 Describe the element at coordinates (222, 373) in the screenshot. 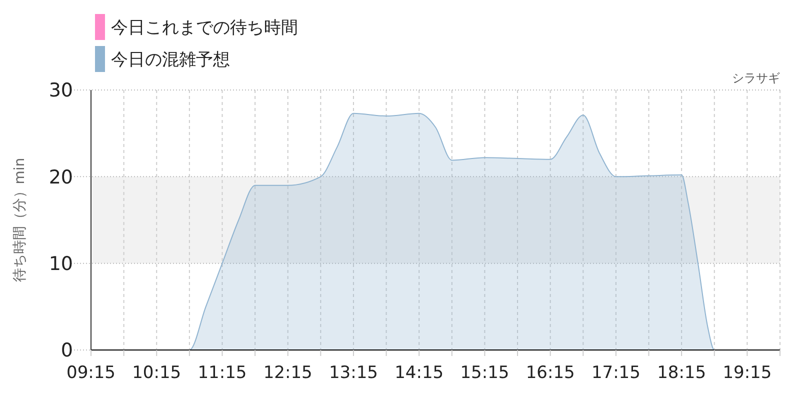

I see `x-tick-label: 11:15` at that location.